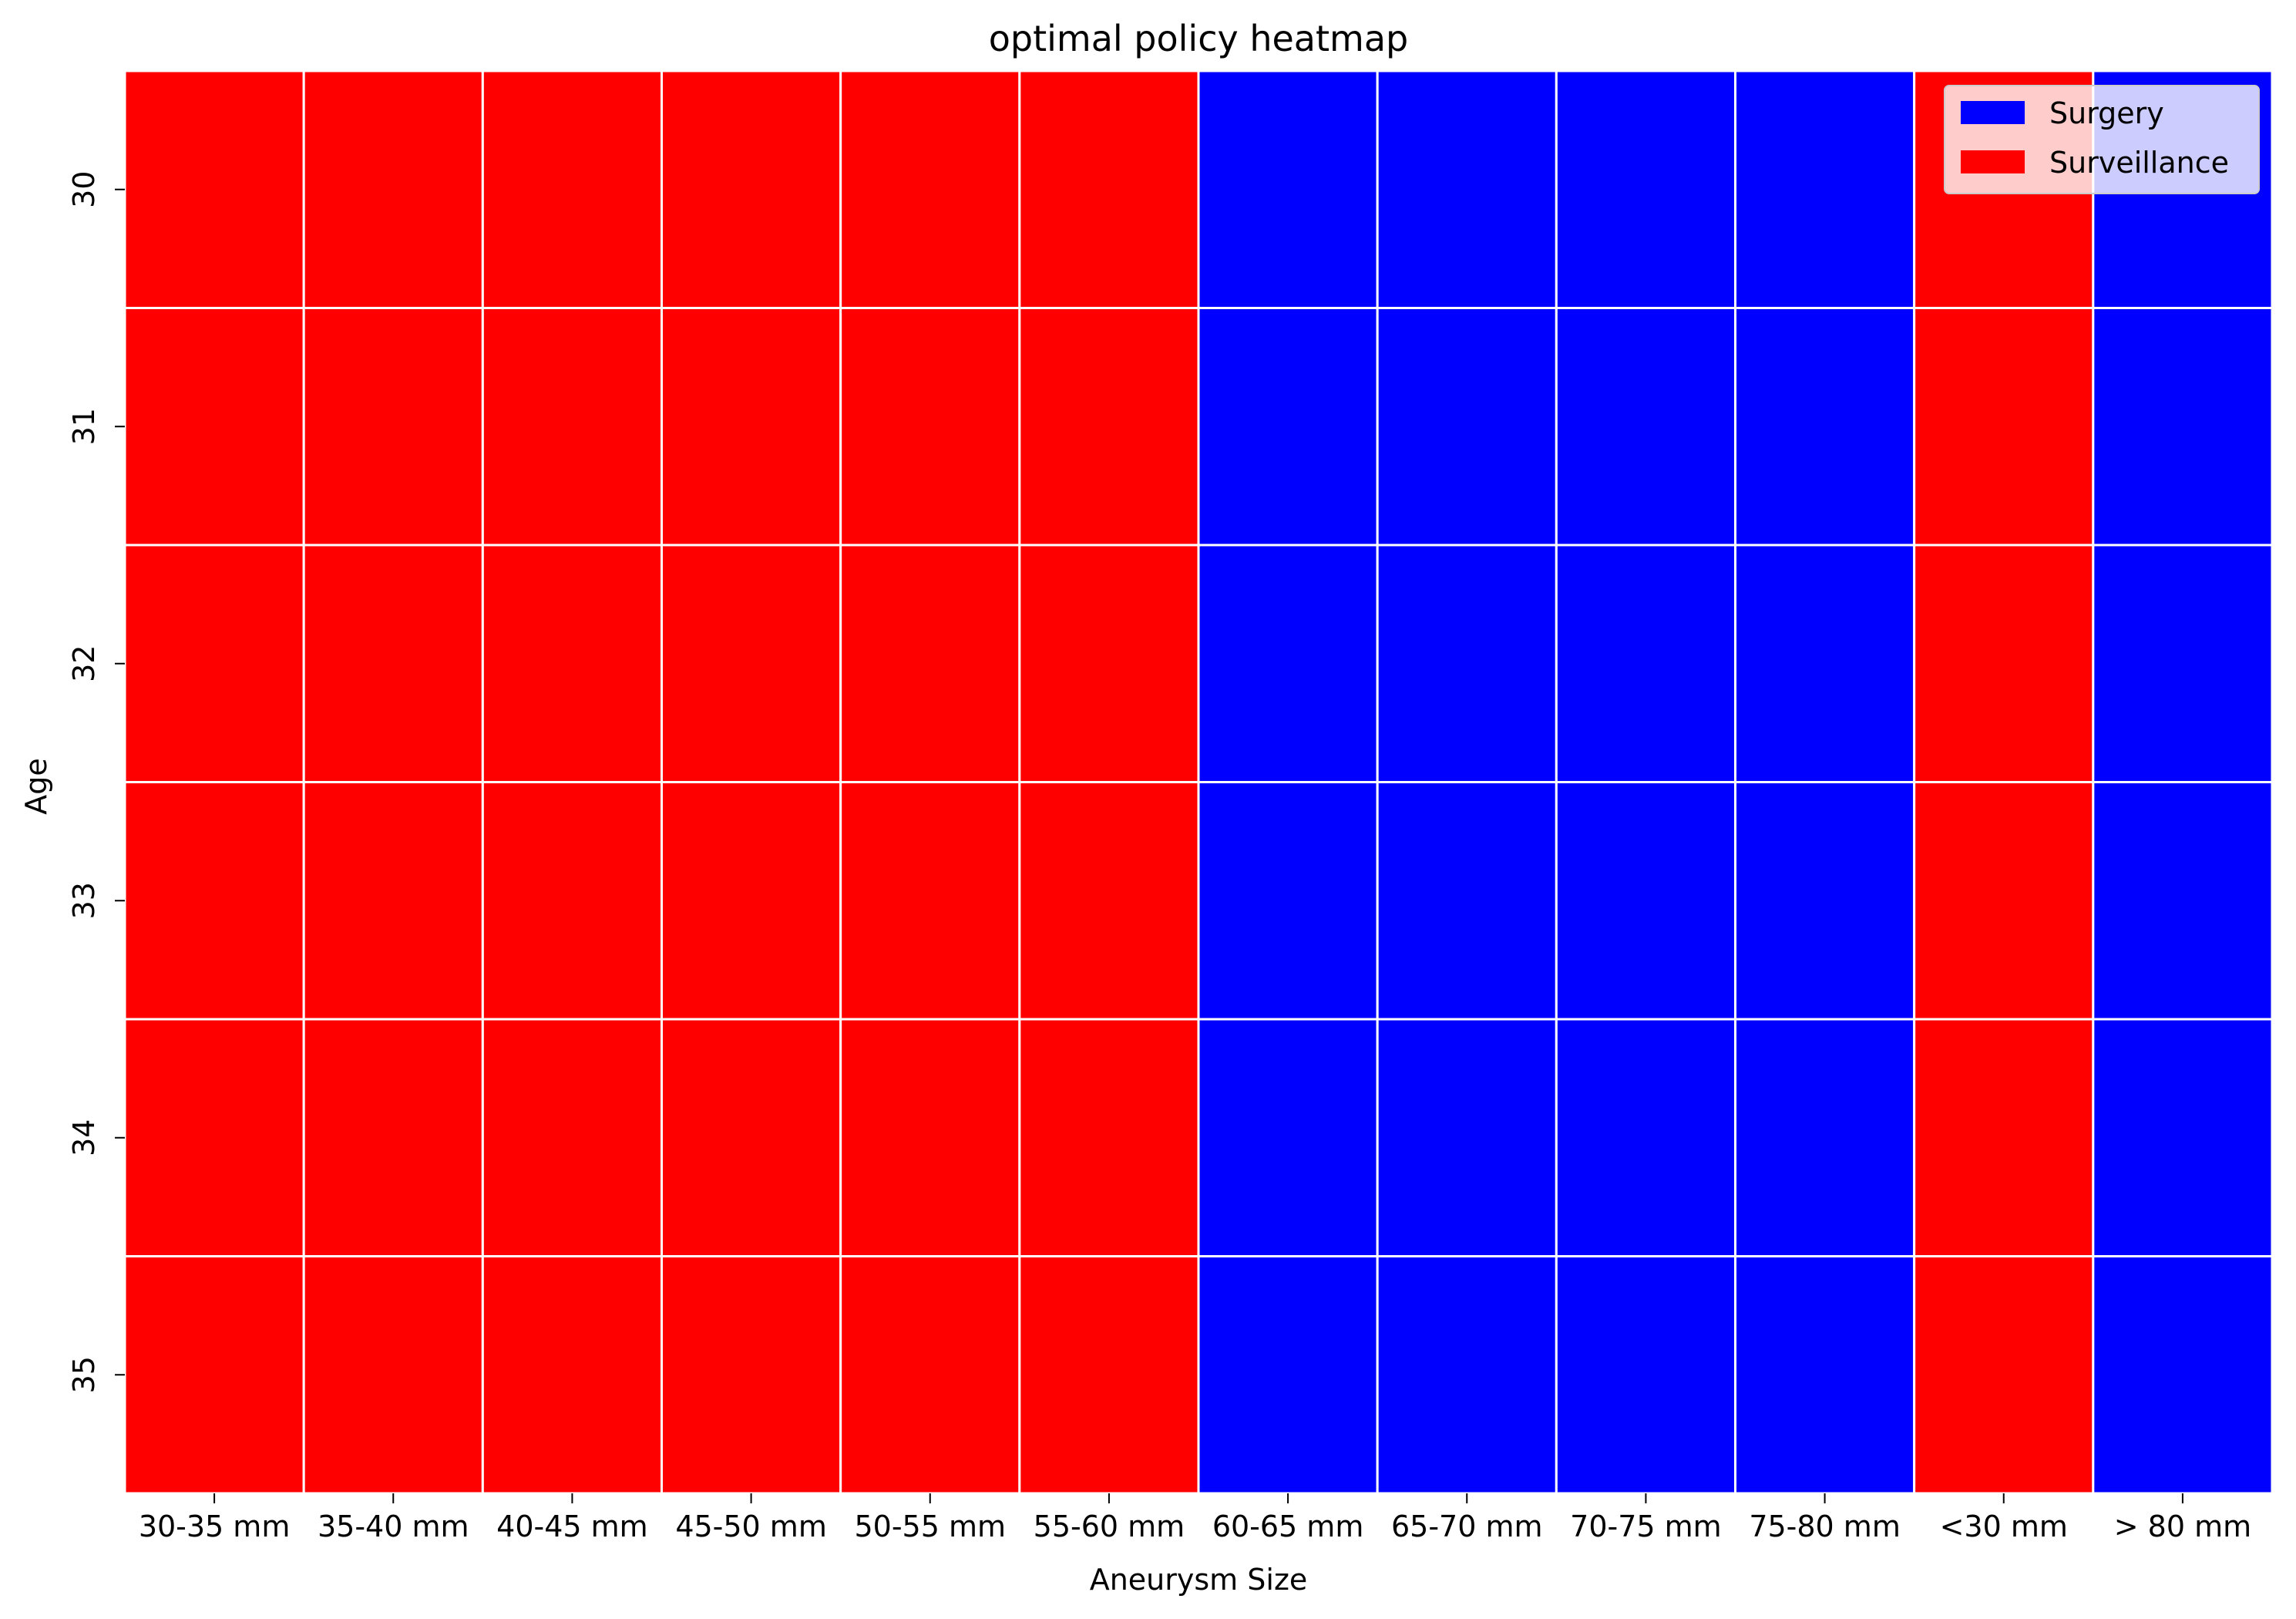  I want to click on x-tick-label-75-80-mm: 75-80 mm, so click(1825, 1526).